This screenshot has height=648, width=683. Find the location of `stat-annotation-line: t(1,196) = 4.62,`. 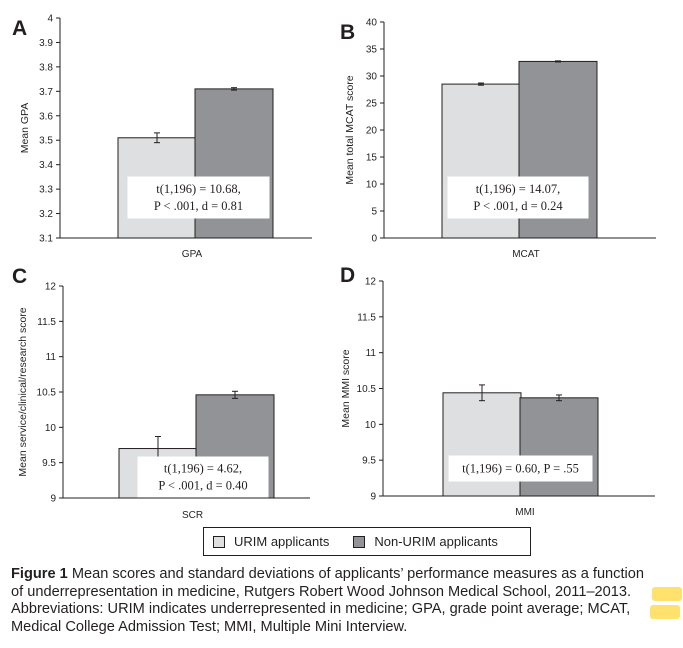

stat-annotation-line: t(1,196) = 4.62, is located at coordinates (203, 469).